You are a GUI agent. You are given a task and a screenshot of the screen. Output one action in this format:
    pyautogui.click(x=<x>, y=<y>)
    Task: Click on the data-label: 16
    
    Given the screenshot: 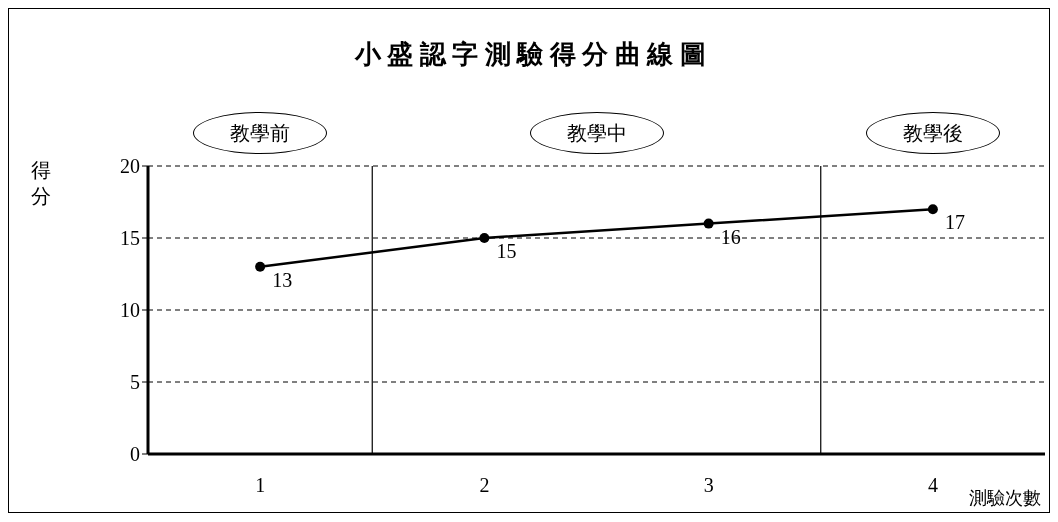 What is the action you would take?
    pyautogui.click(x=730, y=236)
    